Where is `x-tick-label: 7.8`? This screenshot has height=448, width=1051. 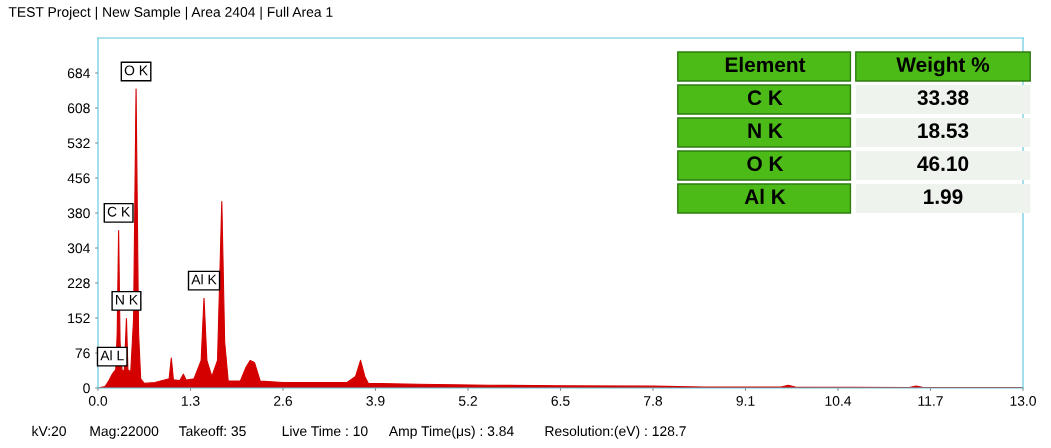 x-tick-label: 7.8 is located at coordinates (653, 401).